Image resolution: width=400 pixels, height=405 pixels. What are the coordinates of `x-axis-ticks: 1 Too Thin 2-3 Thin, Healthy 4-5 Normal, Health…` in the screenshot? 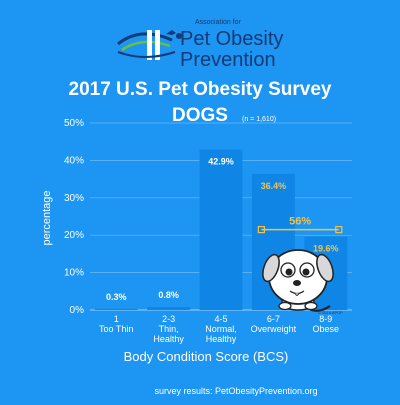 It's located at (219, 329).